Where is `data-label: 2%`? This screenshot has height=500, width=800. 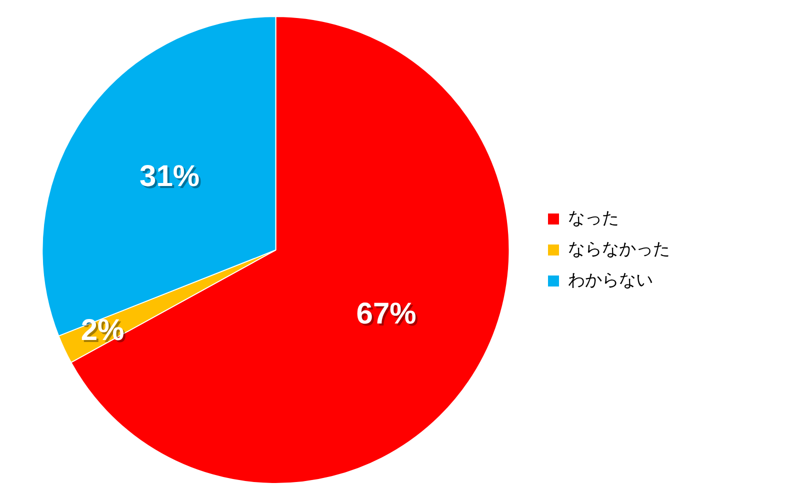
data-label: 2% is located at coordinates (104, 332).